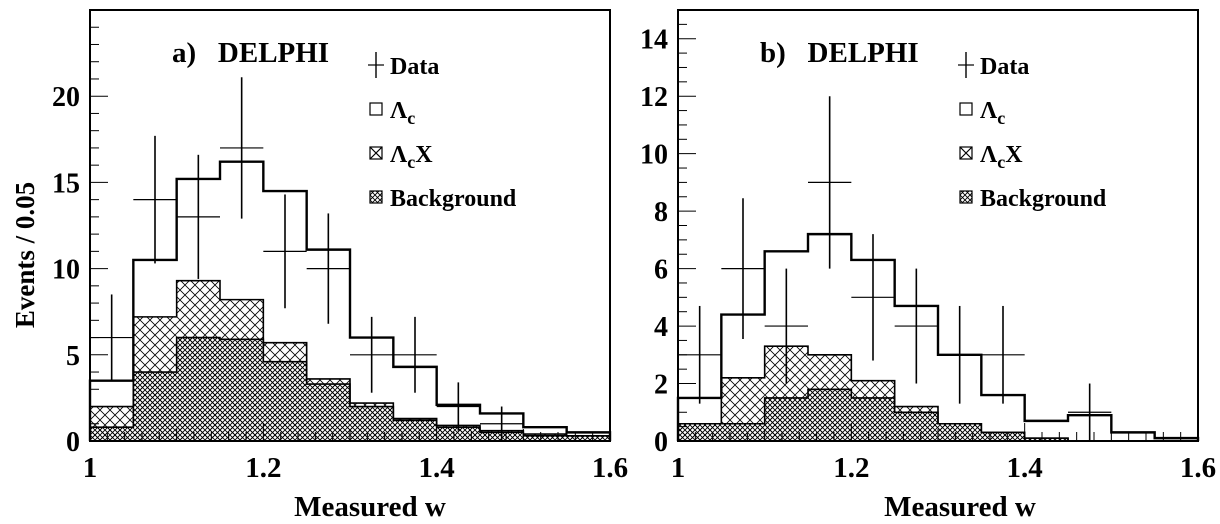  I want to click on y-tick-label: 15, so click(66, 183).